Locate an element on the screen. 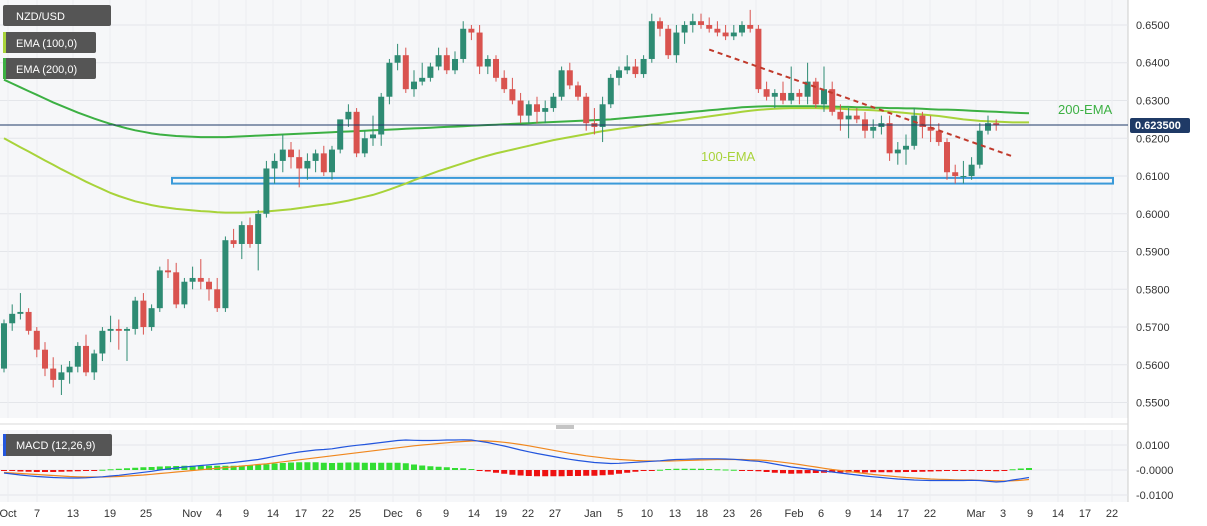  macd-swatch is located at coordinates (4, 445).